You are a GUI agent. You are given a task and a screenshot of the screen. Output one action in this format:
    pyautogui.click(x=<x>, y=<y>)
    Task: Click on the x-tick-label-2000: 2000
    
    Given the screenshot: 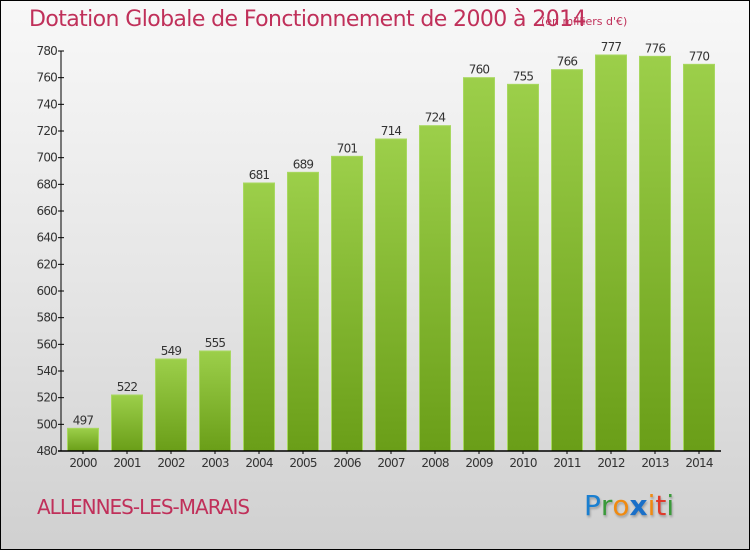 What is the action you would take?
    pyautogui.click(x=83, y=463)
    